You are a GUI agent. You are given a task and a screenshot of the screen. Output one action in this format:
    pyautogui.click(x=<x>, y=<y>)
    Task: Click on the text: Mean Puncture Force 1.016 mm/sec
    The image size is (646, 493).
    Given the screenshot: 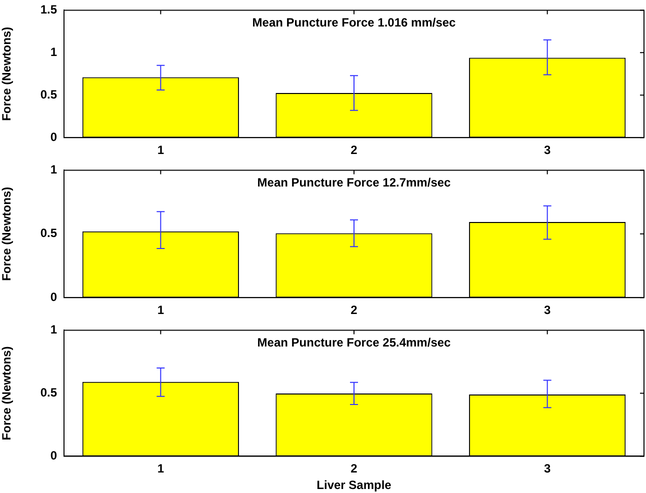 What is the action you would take?
    pyautogui.click(x=354, y=23)
    